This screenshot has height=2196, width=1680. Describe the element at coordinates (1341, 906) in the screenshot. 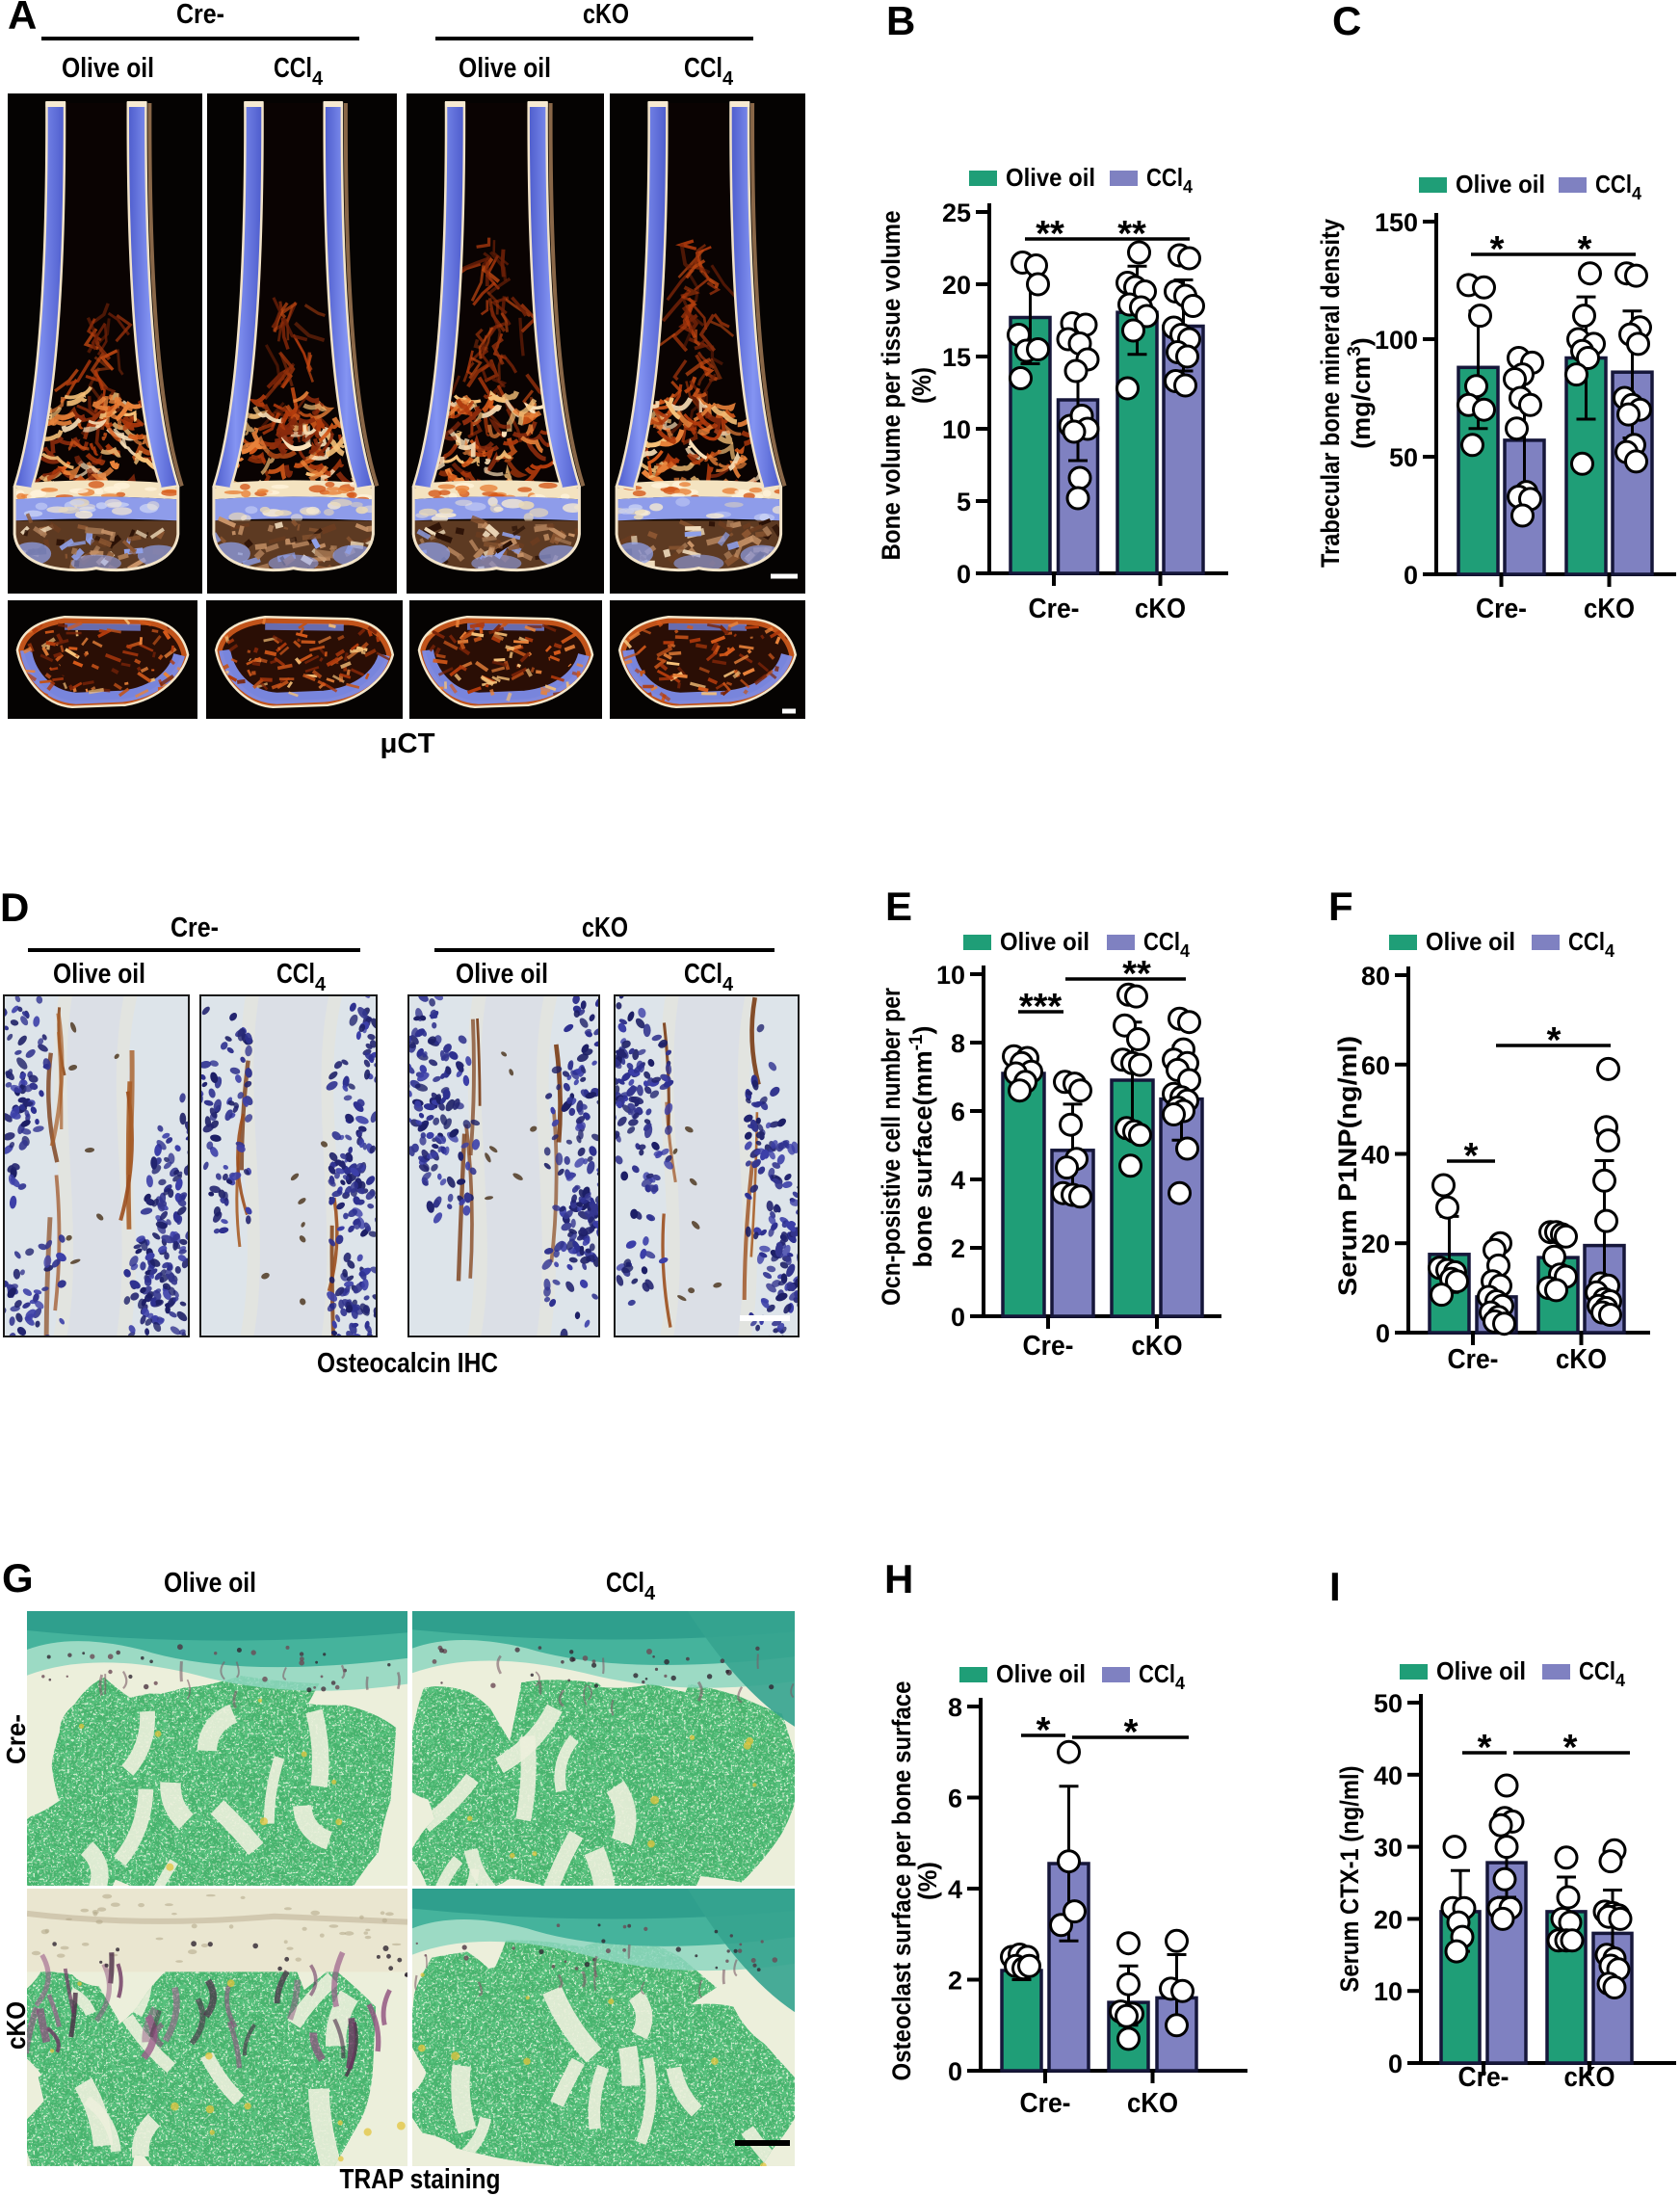

I see `svg-text: F` at that location.